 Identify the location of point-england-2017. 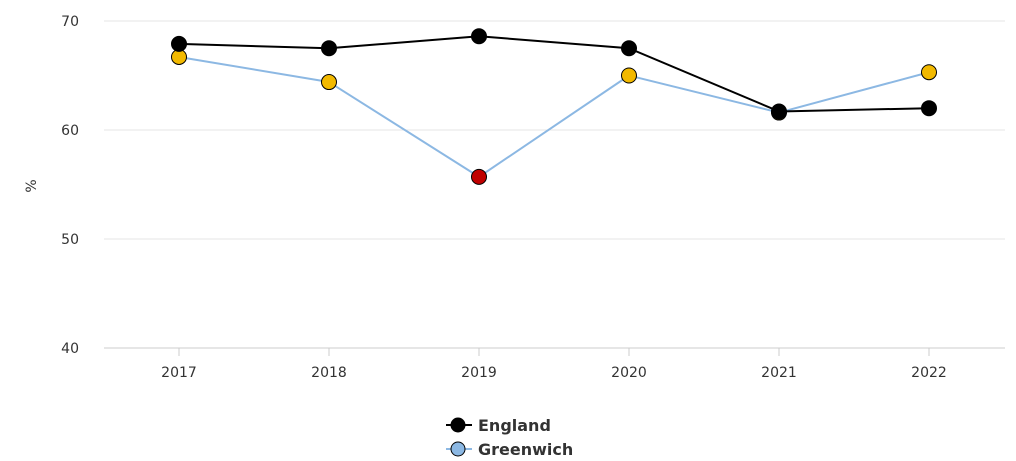
(179, 43).